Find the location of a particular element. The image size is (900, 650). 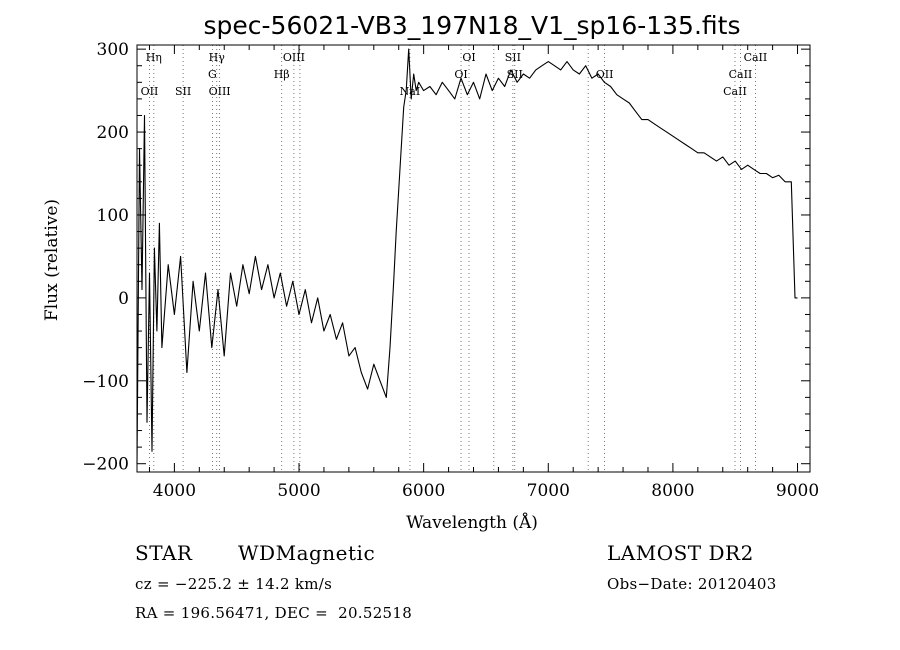

x-tick-label: 7000 is located at coordinates (548, 491).